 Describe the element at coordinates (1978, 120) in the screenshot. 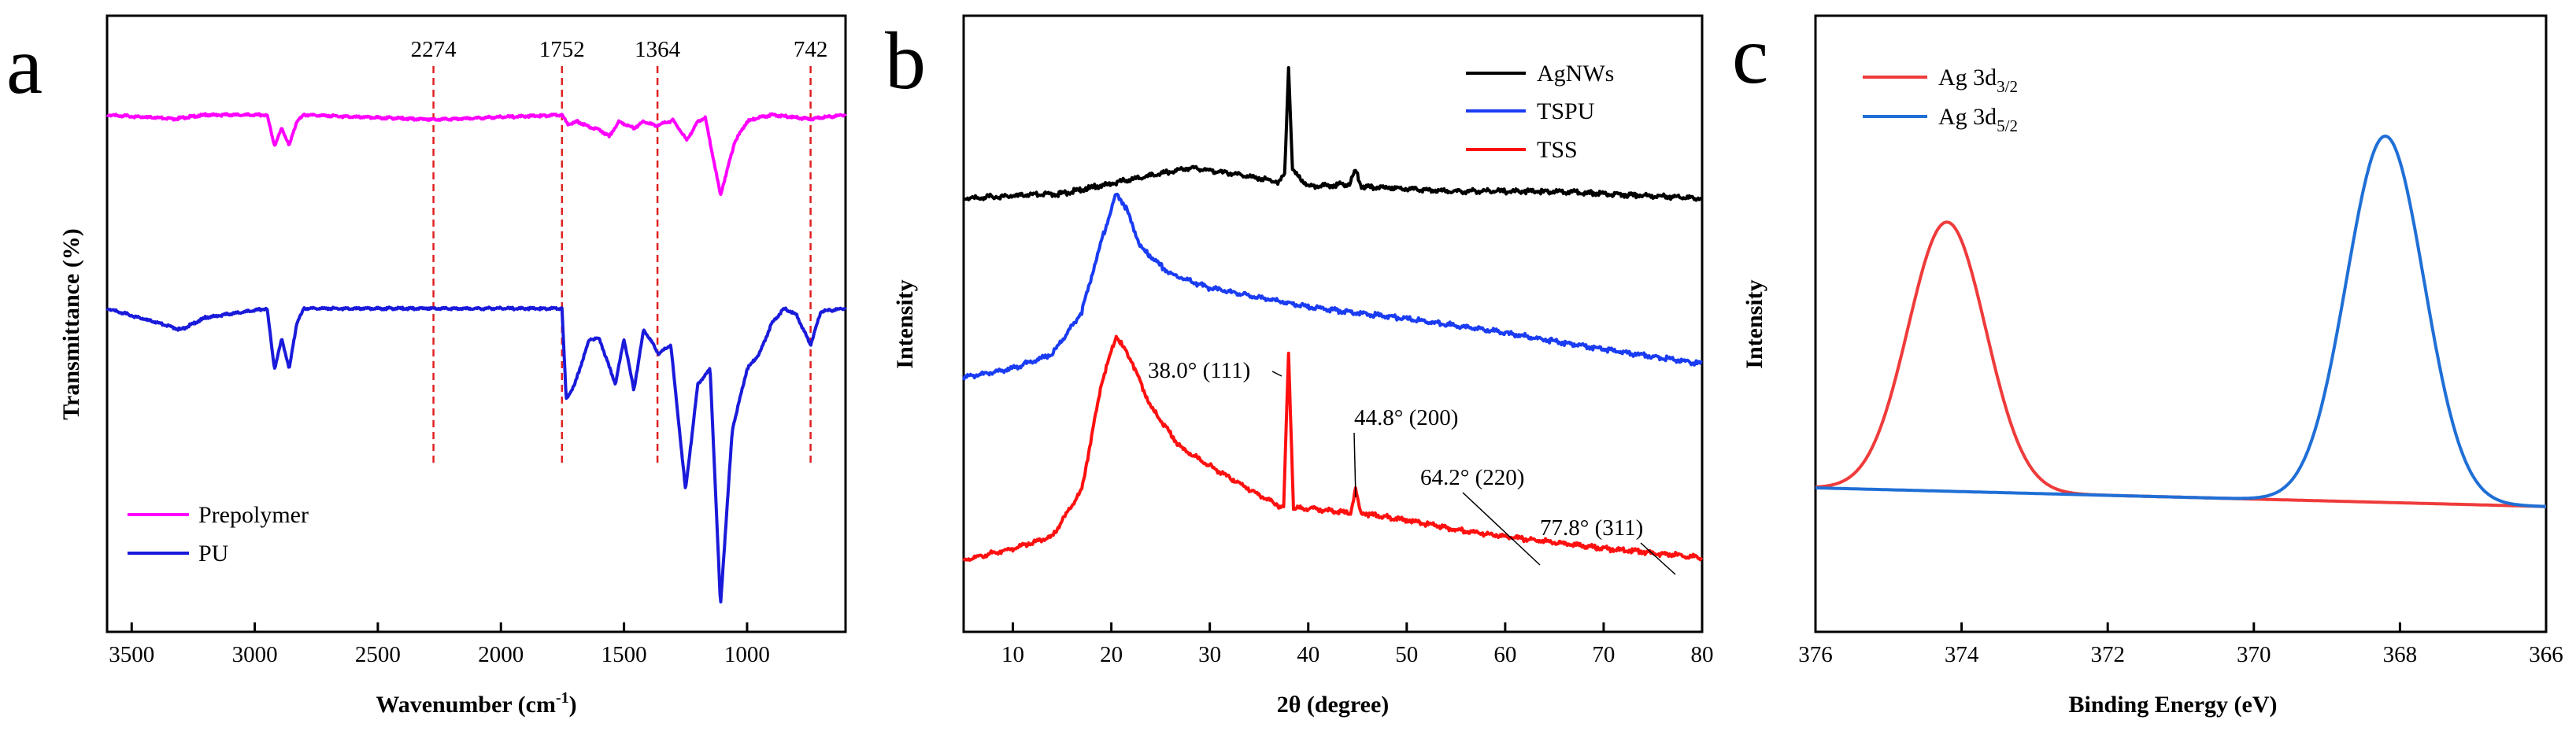

I see `legend-label-ag3d52: Ag 3d5/2` at that location.